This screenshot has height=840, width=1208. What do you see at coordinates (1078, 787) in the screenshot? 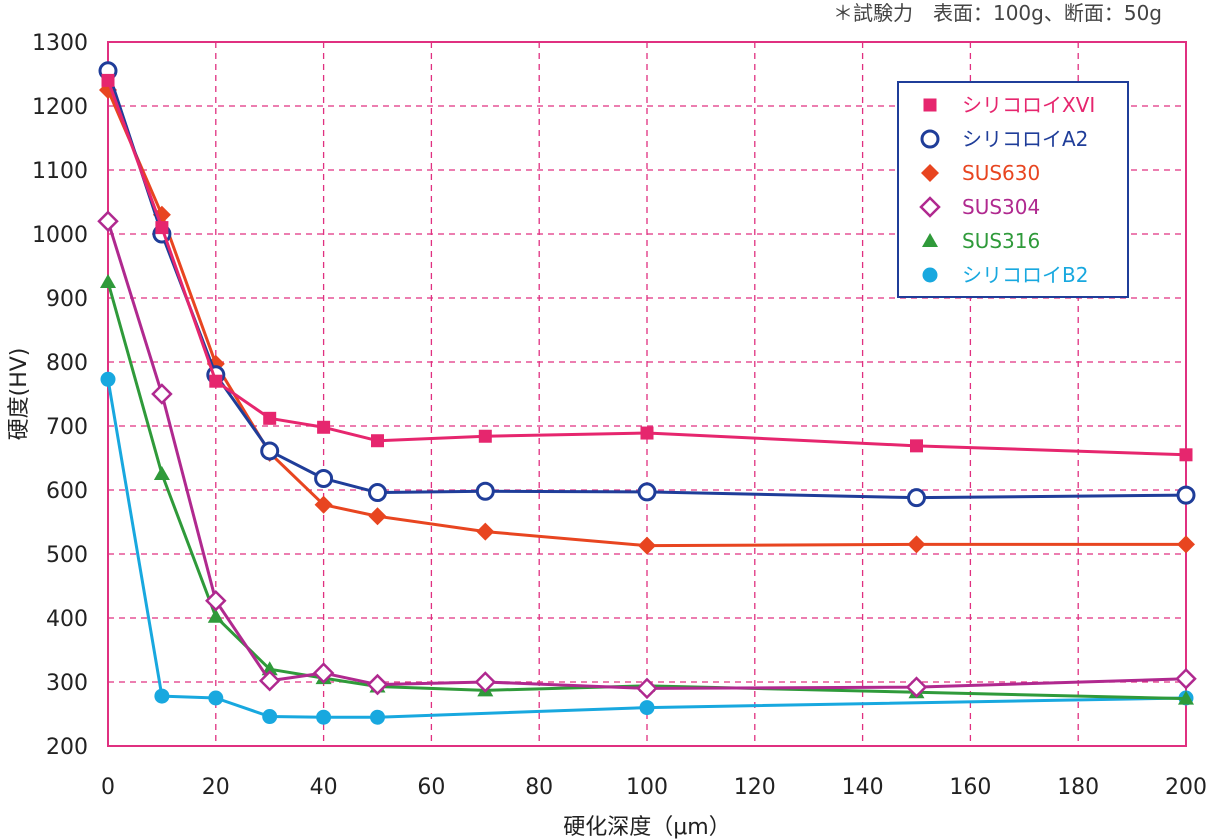
I see `x-tick-label: 180` at bounding box center [1078, 787].